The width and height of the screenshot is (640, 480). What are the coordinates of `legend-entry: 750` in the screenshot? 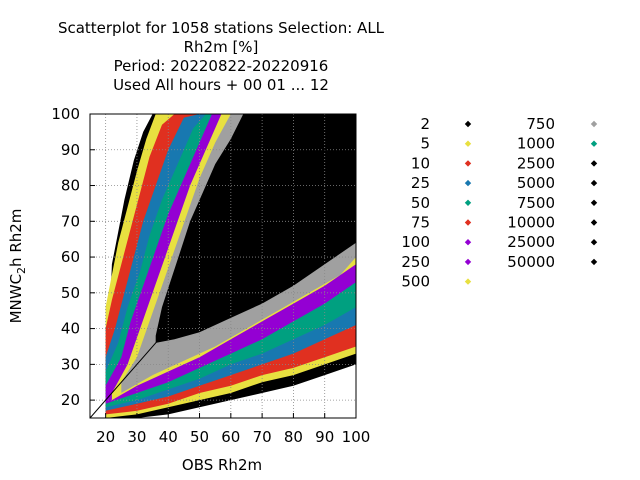 It's located at (562, 124).